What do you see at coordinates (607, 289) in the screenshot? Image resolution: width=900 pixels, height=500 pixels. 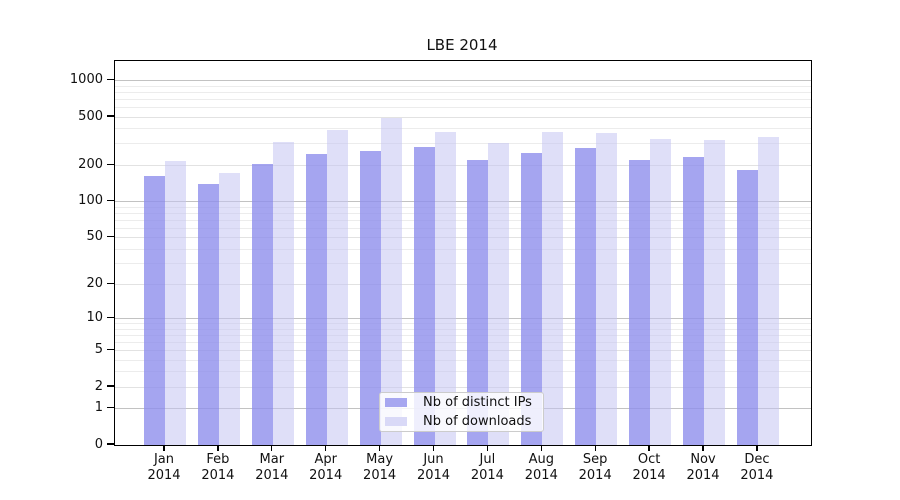 I see `bar-downloads-sep` at bounding box center [607, 289].